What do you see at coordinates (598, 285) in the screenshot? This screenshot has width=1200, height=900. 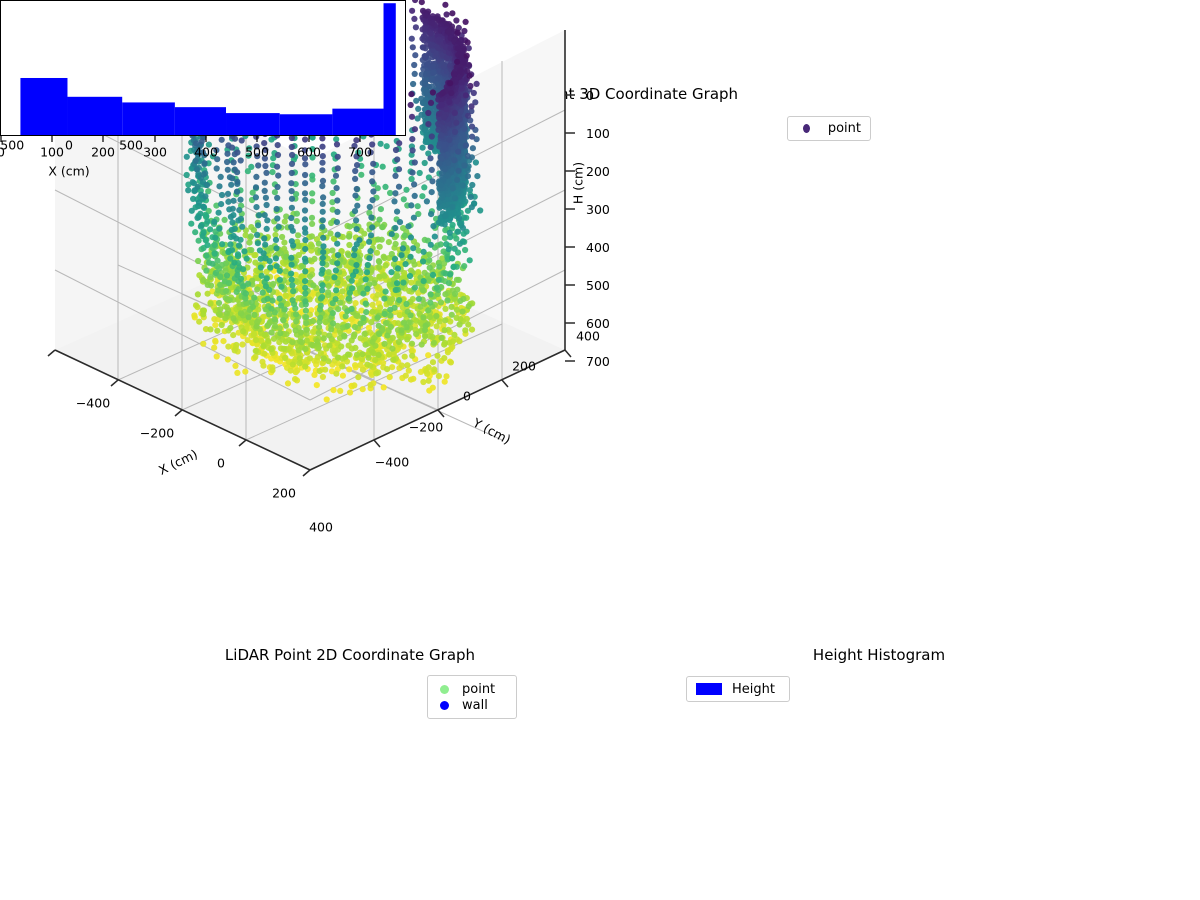 I see `plot3d-htick-5: 500` at bounding box center [598, 285].